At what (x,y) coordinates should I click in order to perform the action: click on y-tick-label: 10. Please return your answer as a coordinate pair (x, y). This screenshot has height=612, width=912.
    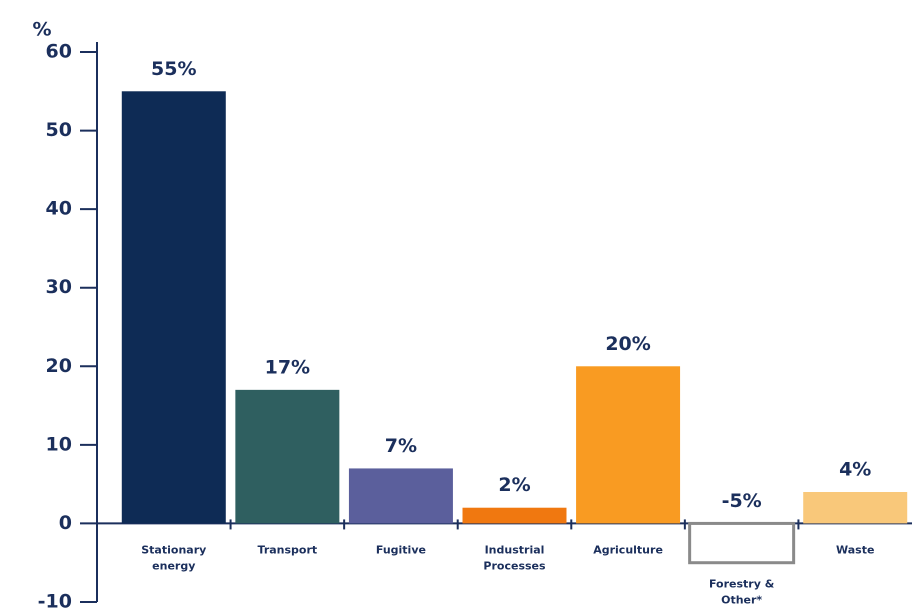
    Looking at the image, I should click on (59, 444).